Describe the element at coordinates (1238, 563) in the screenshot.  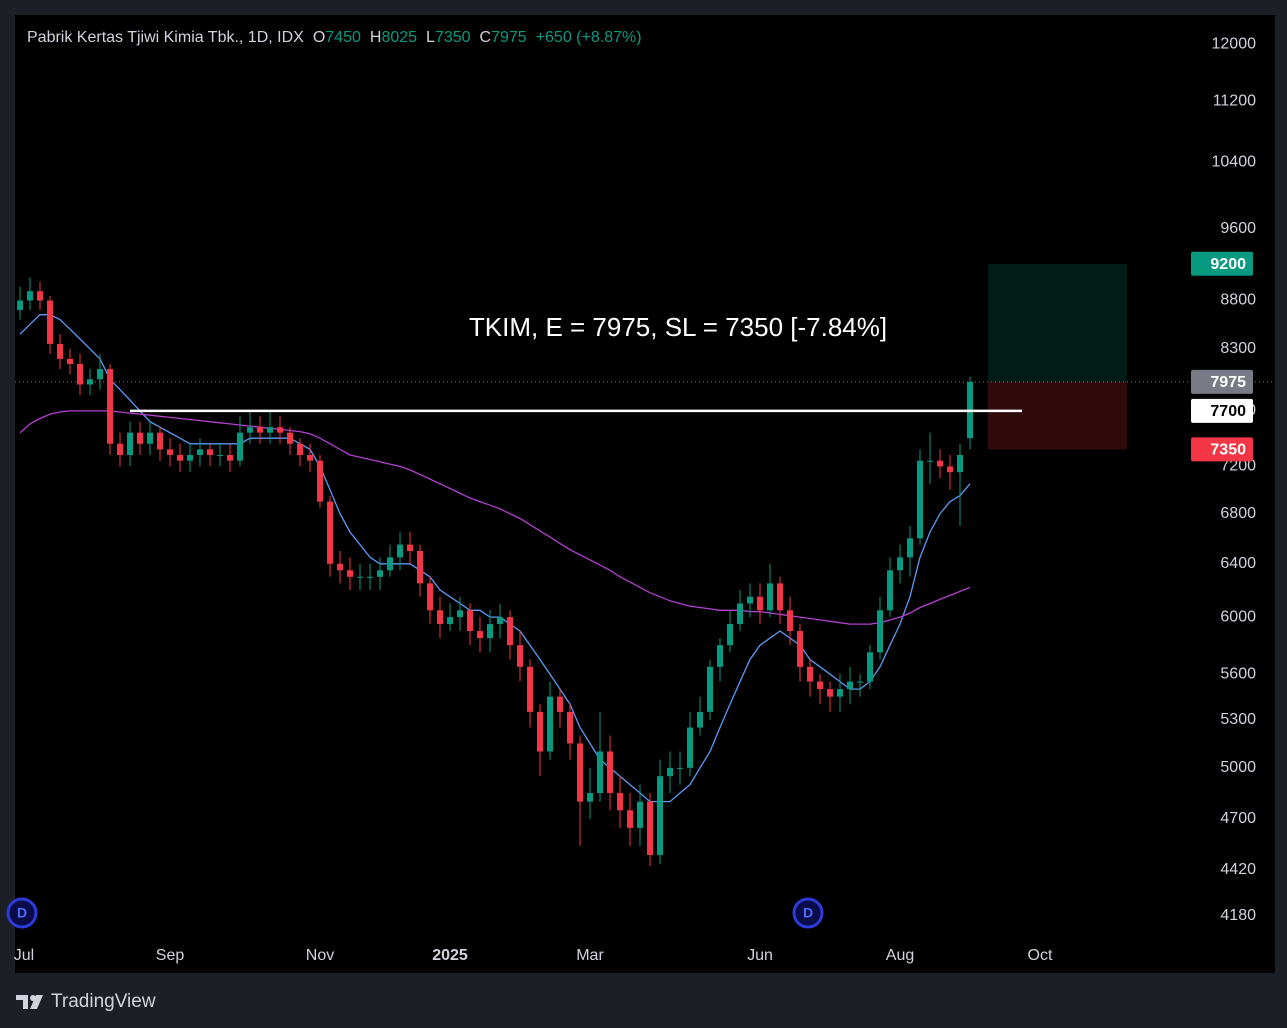
I see `y-tick-label: 6400` at that location.